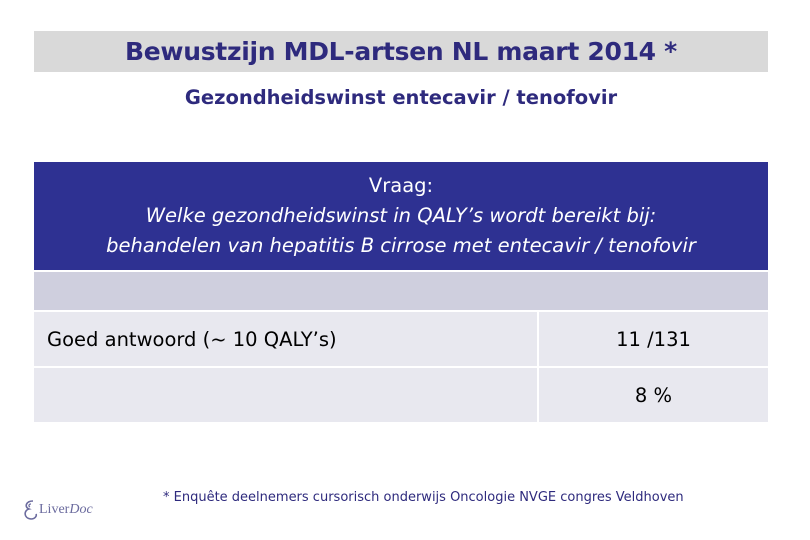  Describe the element at coordinates (401, 185) in the screenshot. I see `question-label: Vraag:` at that location.